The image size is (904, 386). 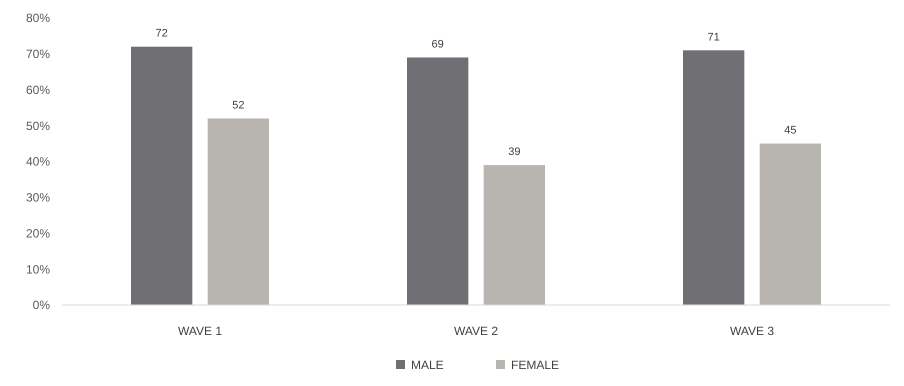 I want to click on y-tick-label: 60%, so click(x=38, y=89).